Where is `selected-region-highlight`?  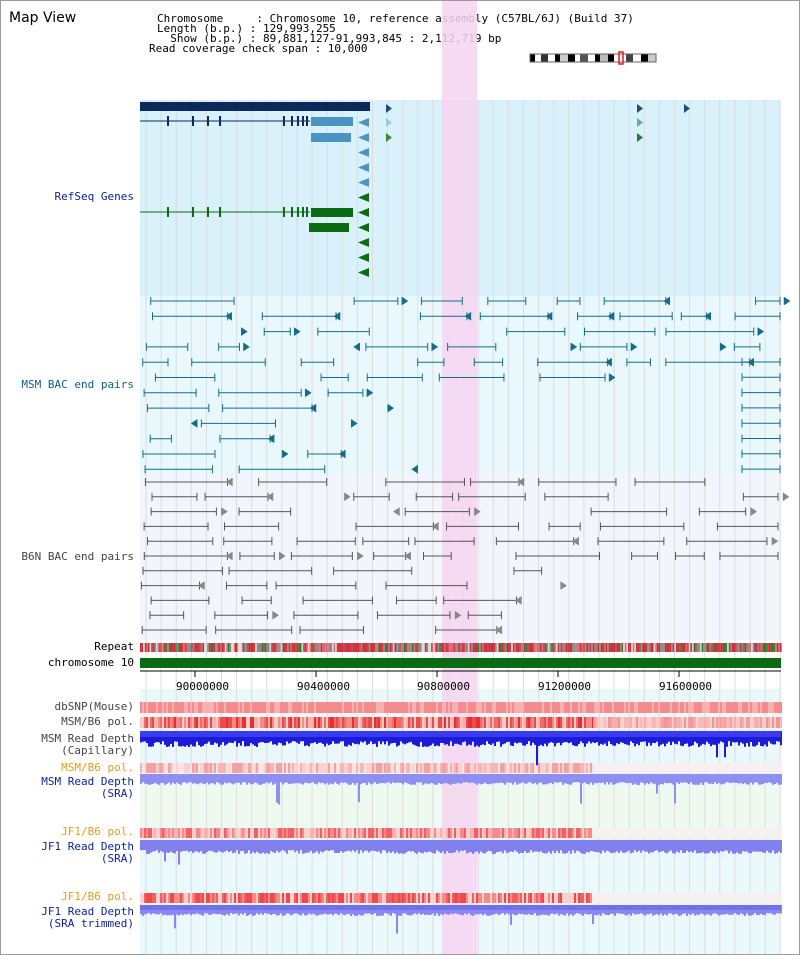 selected-region-highlight is located at coordinates (459, 477).